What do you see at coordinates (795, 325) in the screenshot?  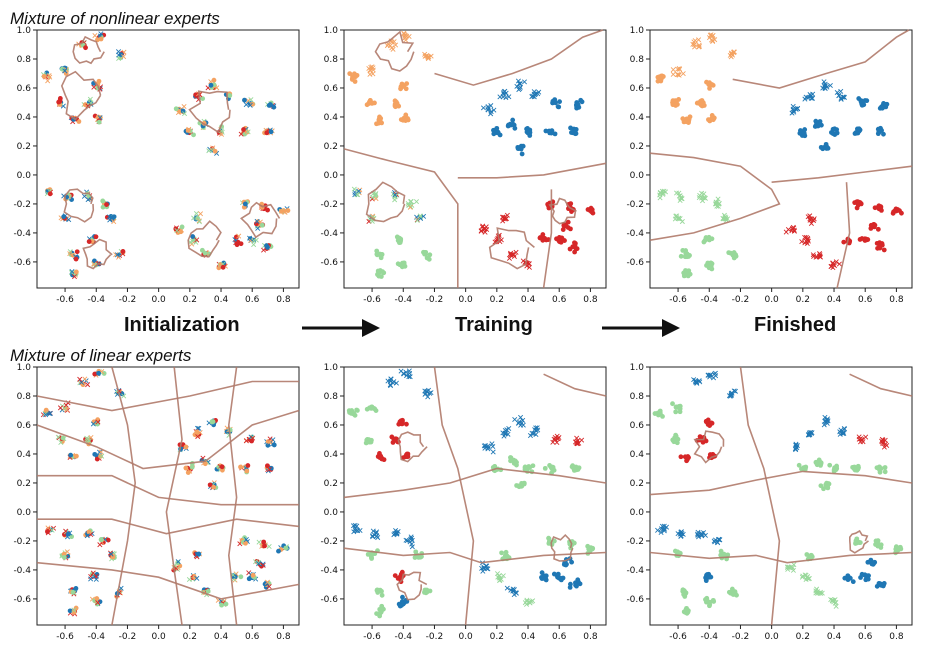 I see `stage-finished-label: Finished` at bounding box center [795, 325].